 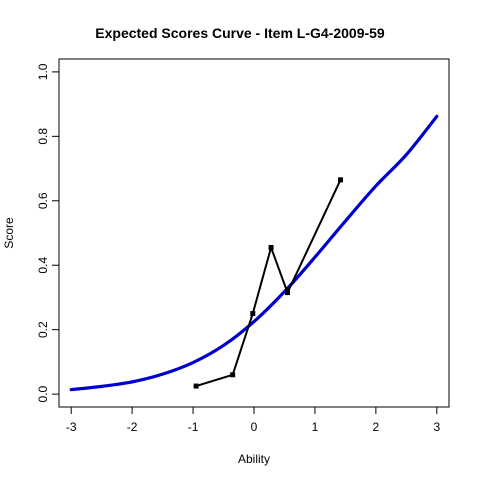 What do you see at coordinates (43, 393) in the screenshot?
I see `y-tick-label: 0.0` at bounding box center [43, 393].